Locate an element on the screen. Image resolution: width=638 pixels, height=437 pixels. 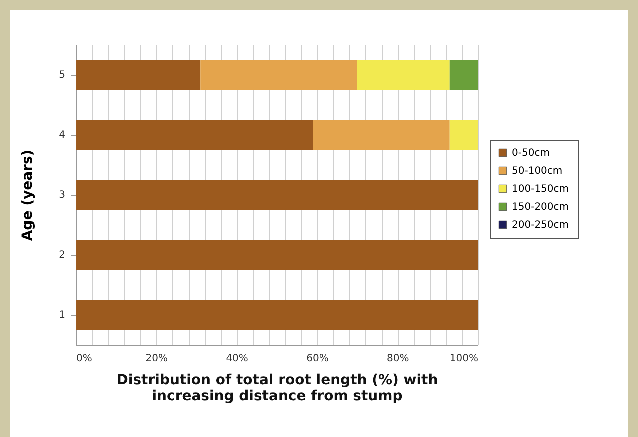
legend-label: 200-250cm is located at coordinates (541, 225).